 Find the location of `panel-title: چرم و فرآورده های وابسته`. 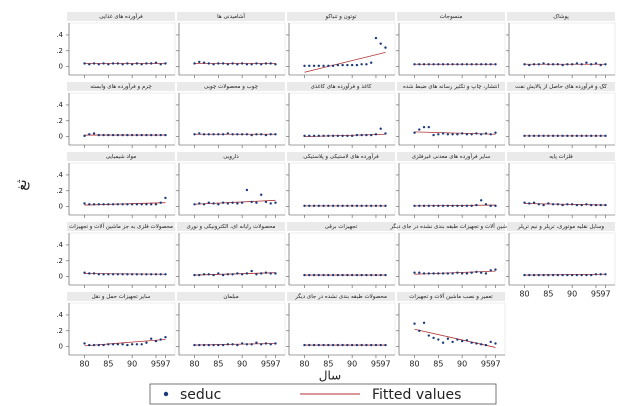

panel-title: چرم و فرآورده های وابسته is located at coordinates (120, 86).